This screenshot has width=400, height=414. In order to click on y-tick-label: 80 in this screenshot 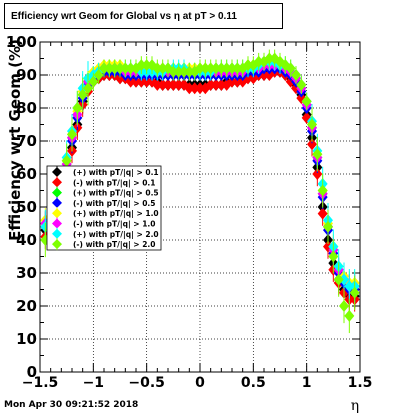, I will do `click(26, 108)`.